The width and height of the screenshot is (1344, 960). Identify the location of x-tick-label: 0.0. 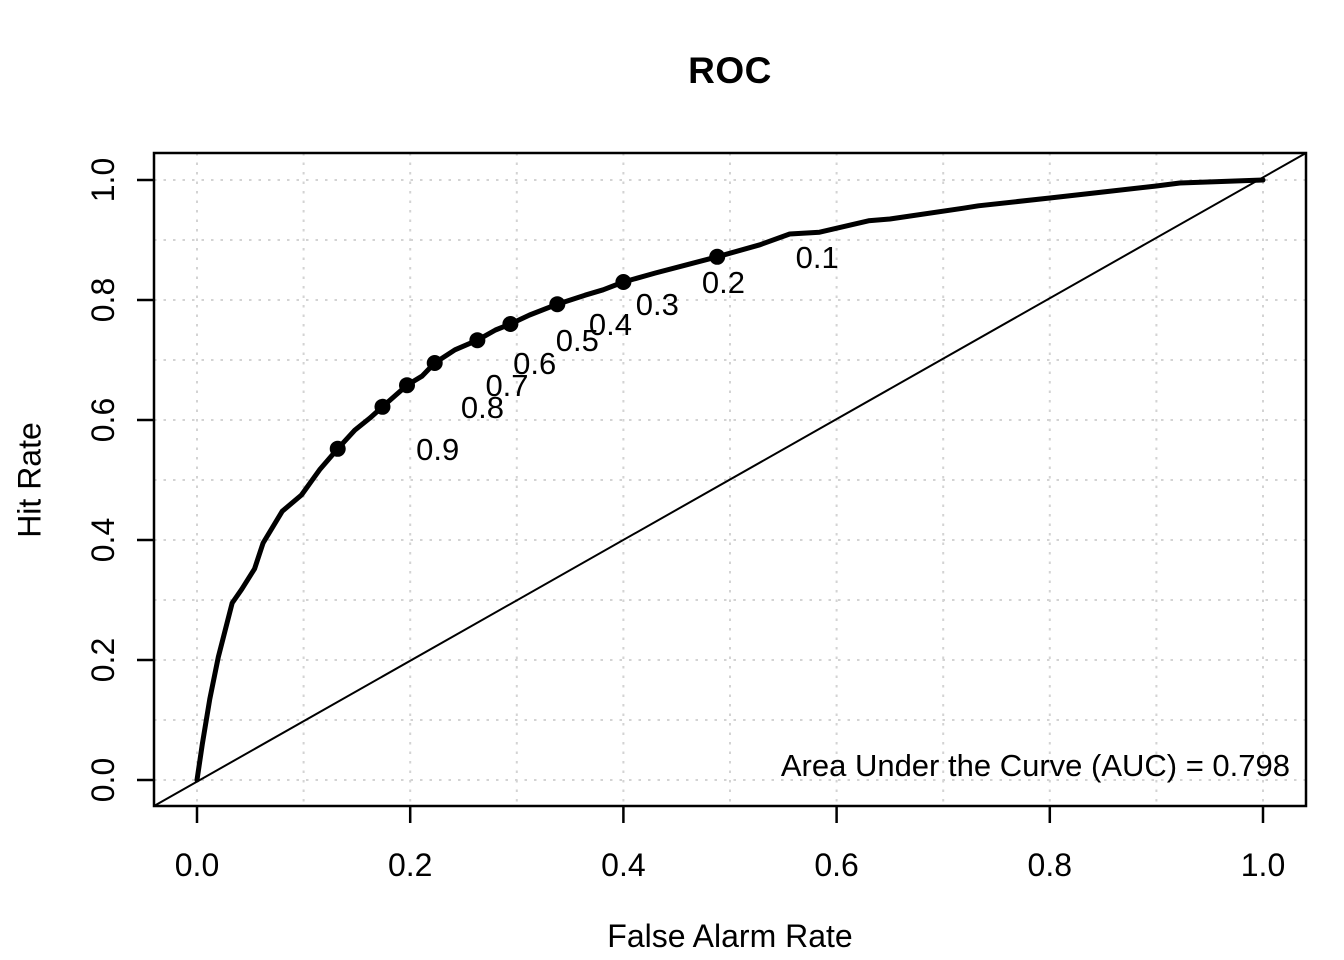
(197, 865).